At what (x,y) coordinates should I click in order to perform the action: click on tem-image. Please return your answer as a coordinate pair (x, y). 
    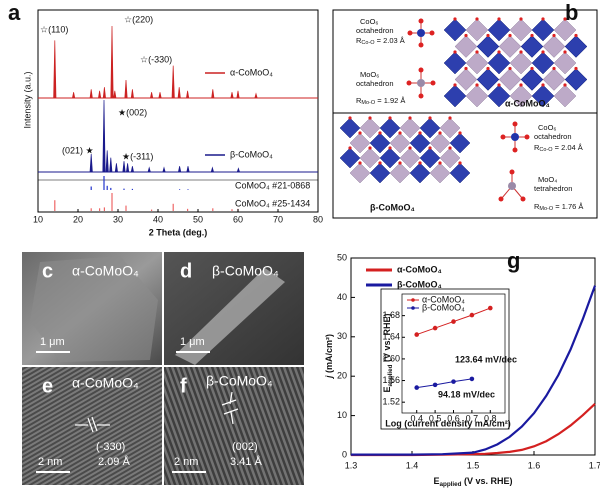
    Looking at the image, I should click on (234, 426).